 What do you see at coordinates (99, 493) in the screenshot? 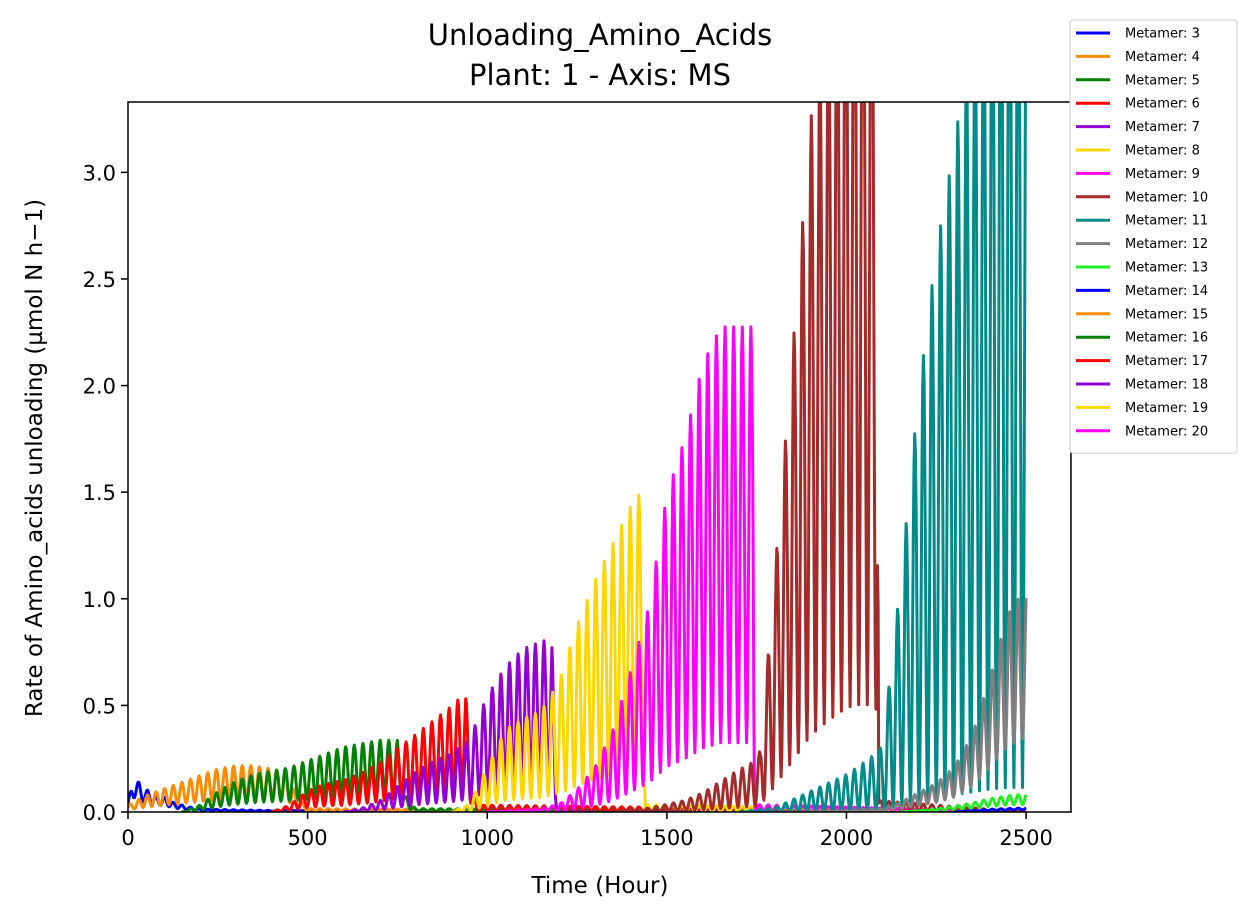
I see `y-tick-label: 1.5` at bounding box center [99, 493].